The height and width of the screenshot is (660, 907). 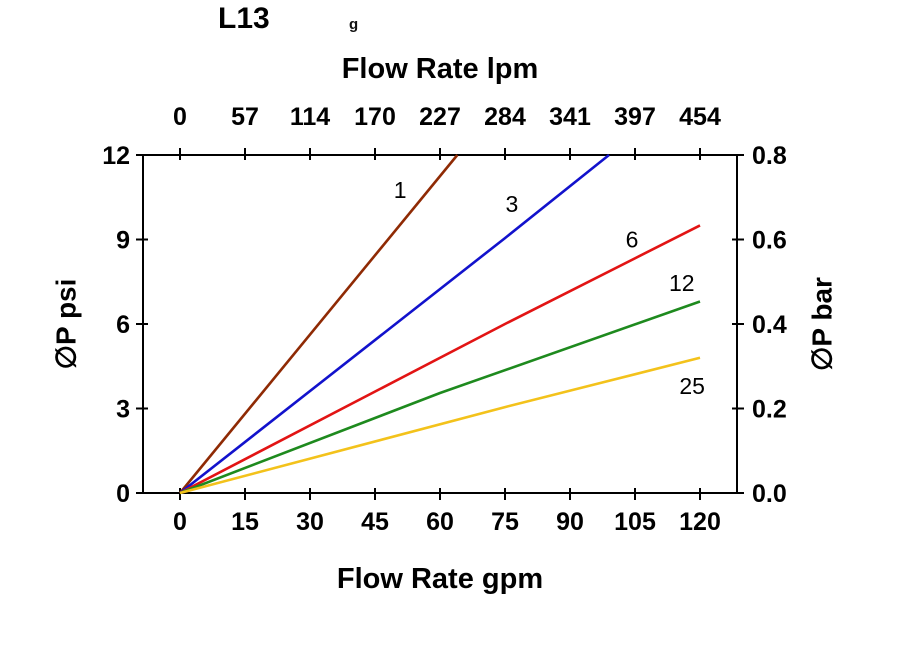 I want to click on top-tick-label: 284, so click(x=505, y=117).